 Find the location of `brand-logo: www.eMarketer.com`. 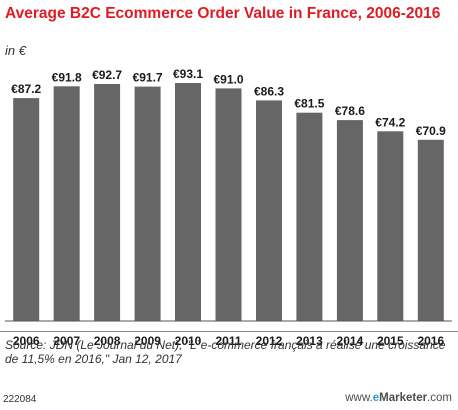

brand-logo: www.eMarketer.com is located at coordinates (398, 398).